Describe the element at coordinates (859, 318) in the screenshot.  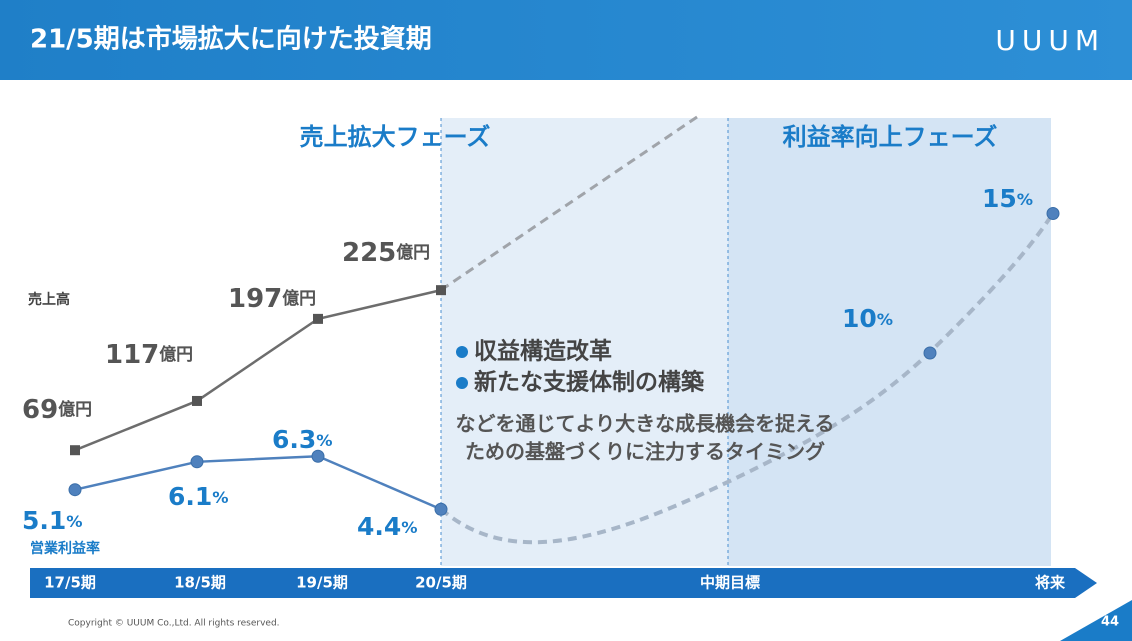
I see `data-label-value: 10` at that location.